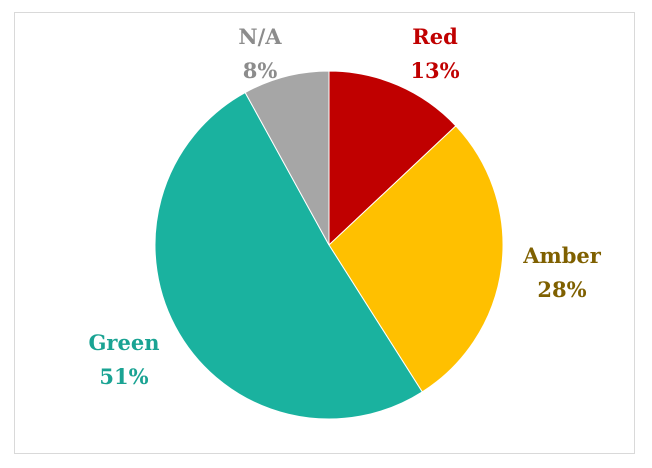 The image size is (652, 468). Describe the element at coordinates (123, 376) in the screenshot. I see `data-label-value-green: 51%` at that location.